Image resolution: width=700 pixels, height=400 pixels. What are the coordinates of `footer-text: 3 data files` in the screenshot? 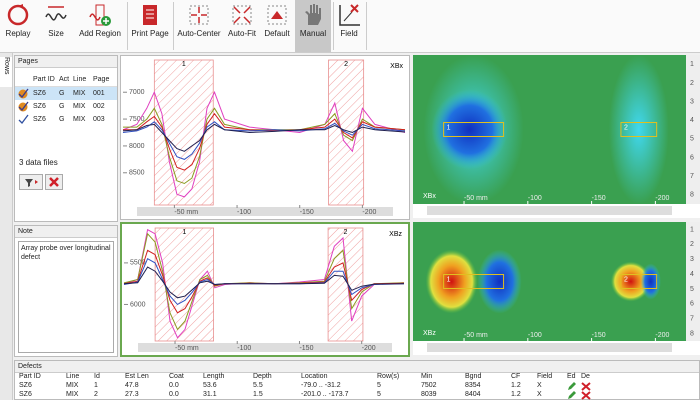 It's located at (38, 162).